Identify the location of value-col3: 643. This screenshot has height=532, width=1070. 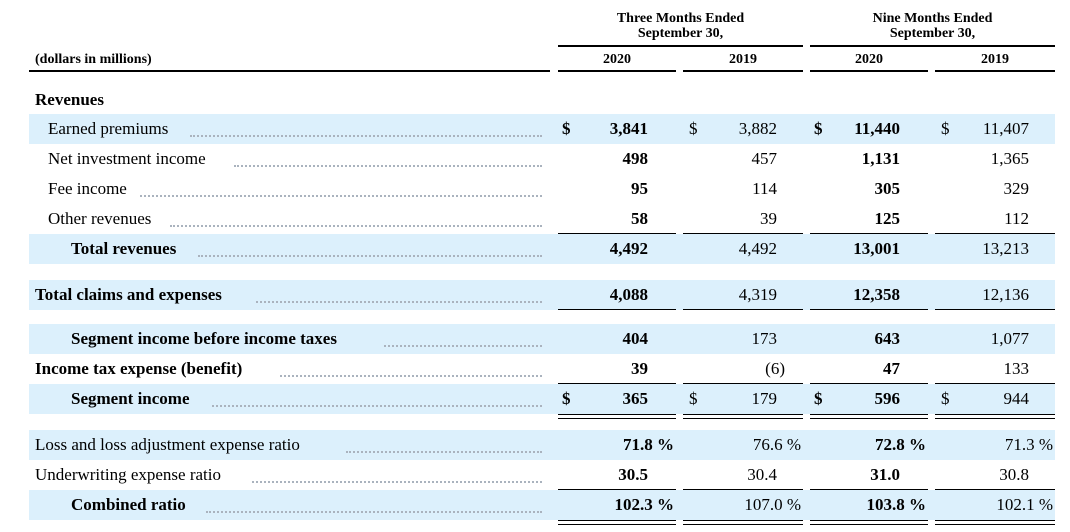
(887, 338).